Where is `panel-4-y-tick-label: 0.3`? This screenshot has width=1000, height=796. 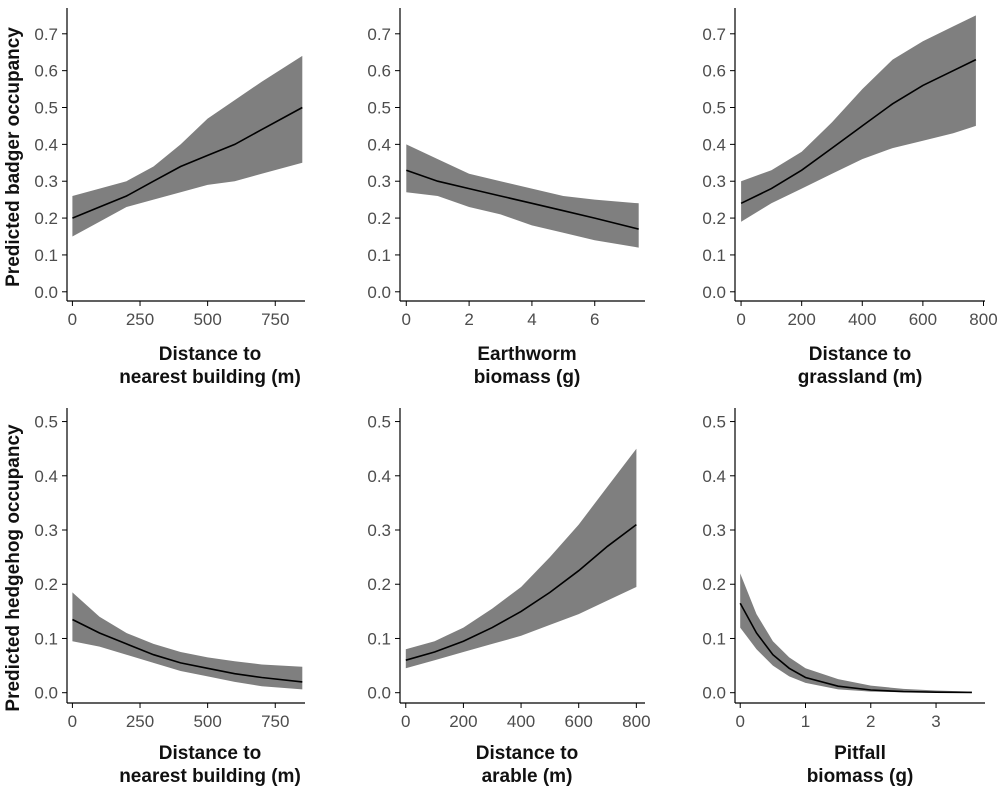 panel-4-y-tick-label: 0.3 is located at coordinates (46, 530).